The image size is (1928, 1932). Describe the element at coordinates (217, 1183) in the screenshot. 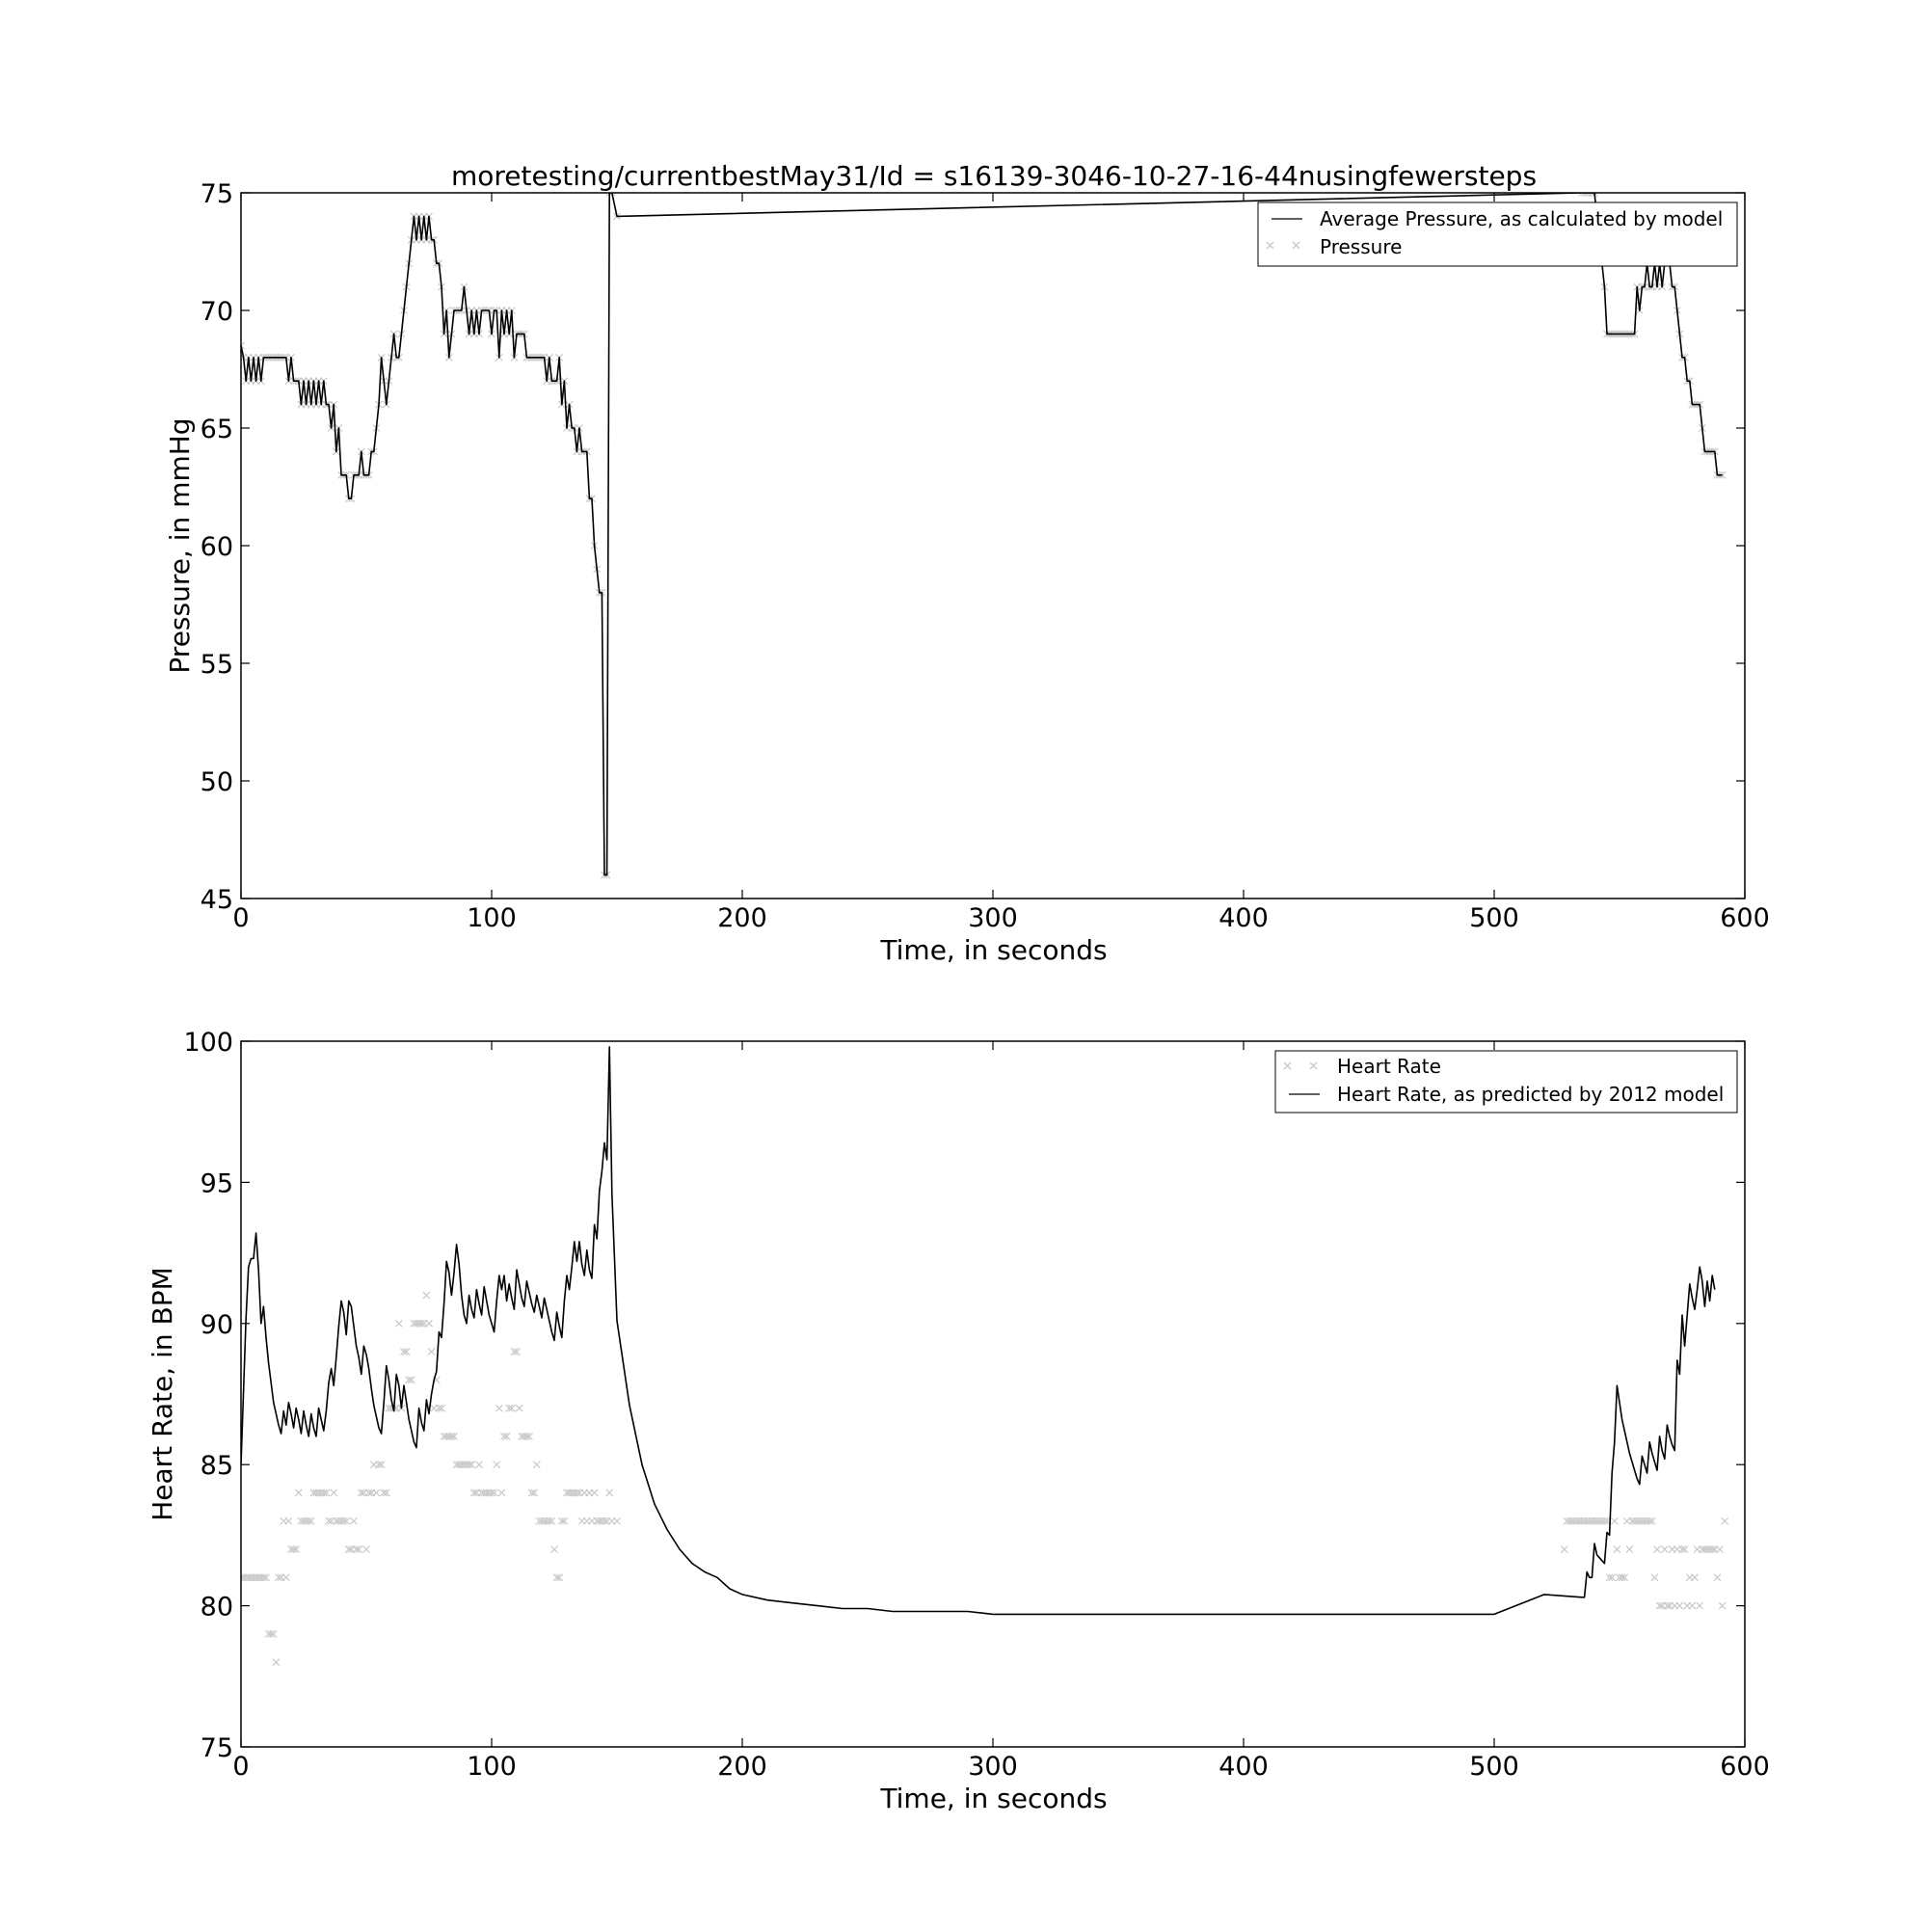

I see `heart-rate-y-tick-label: 95` at that location.